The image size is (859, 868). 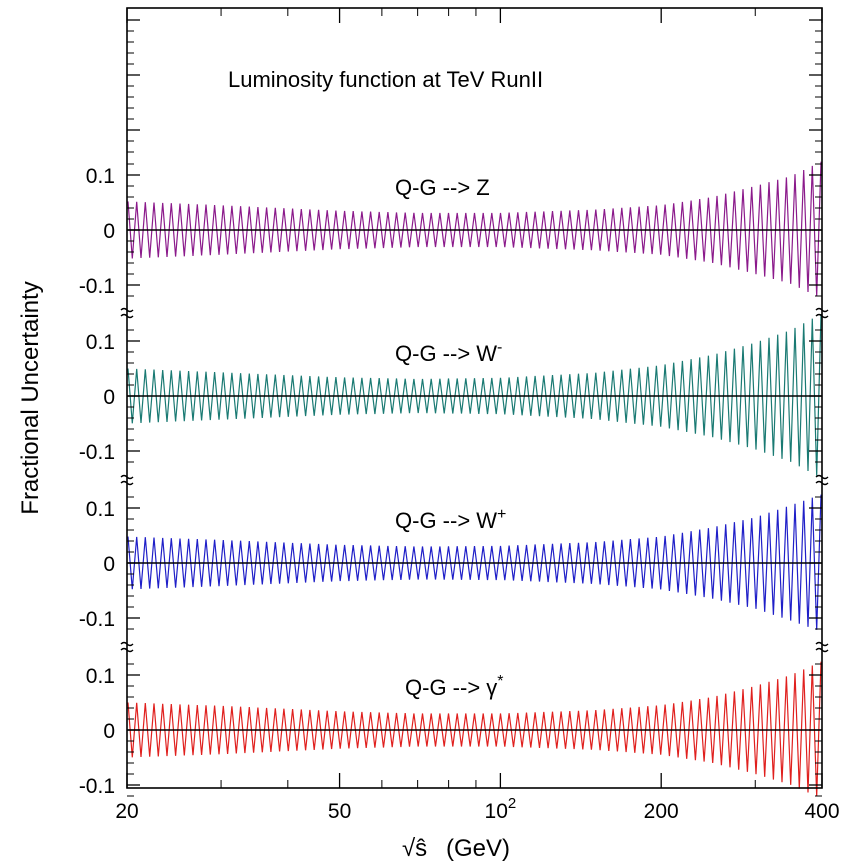 I want to click on x-axis-label-unit: (GeV), so click(x=478, y=848).